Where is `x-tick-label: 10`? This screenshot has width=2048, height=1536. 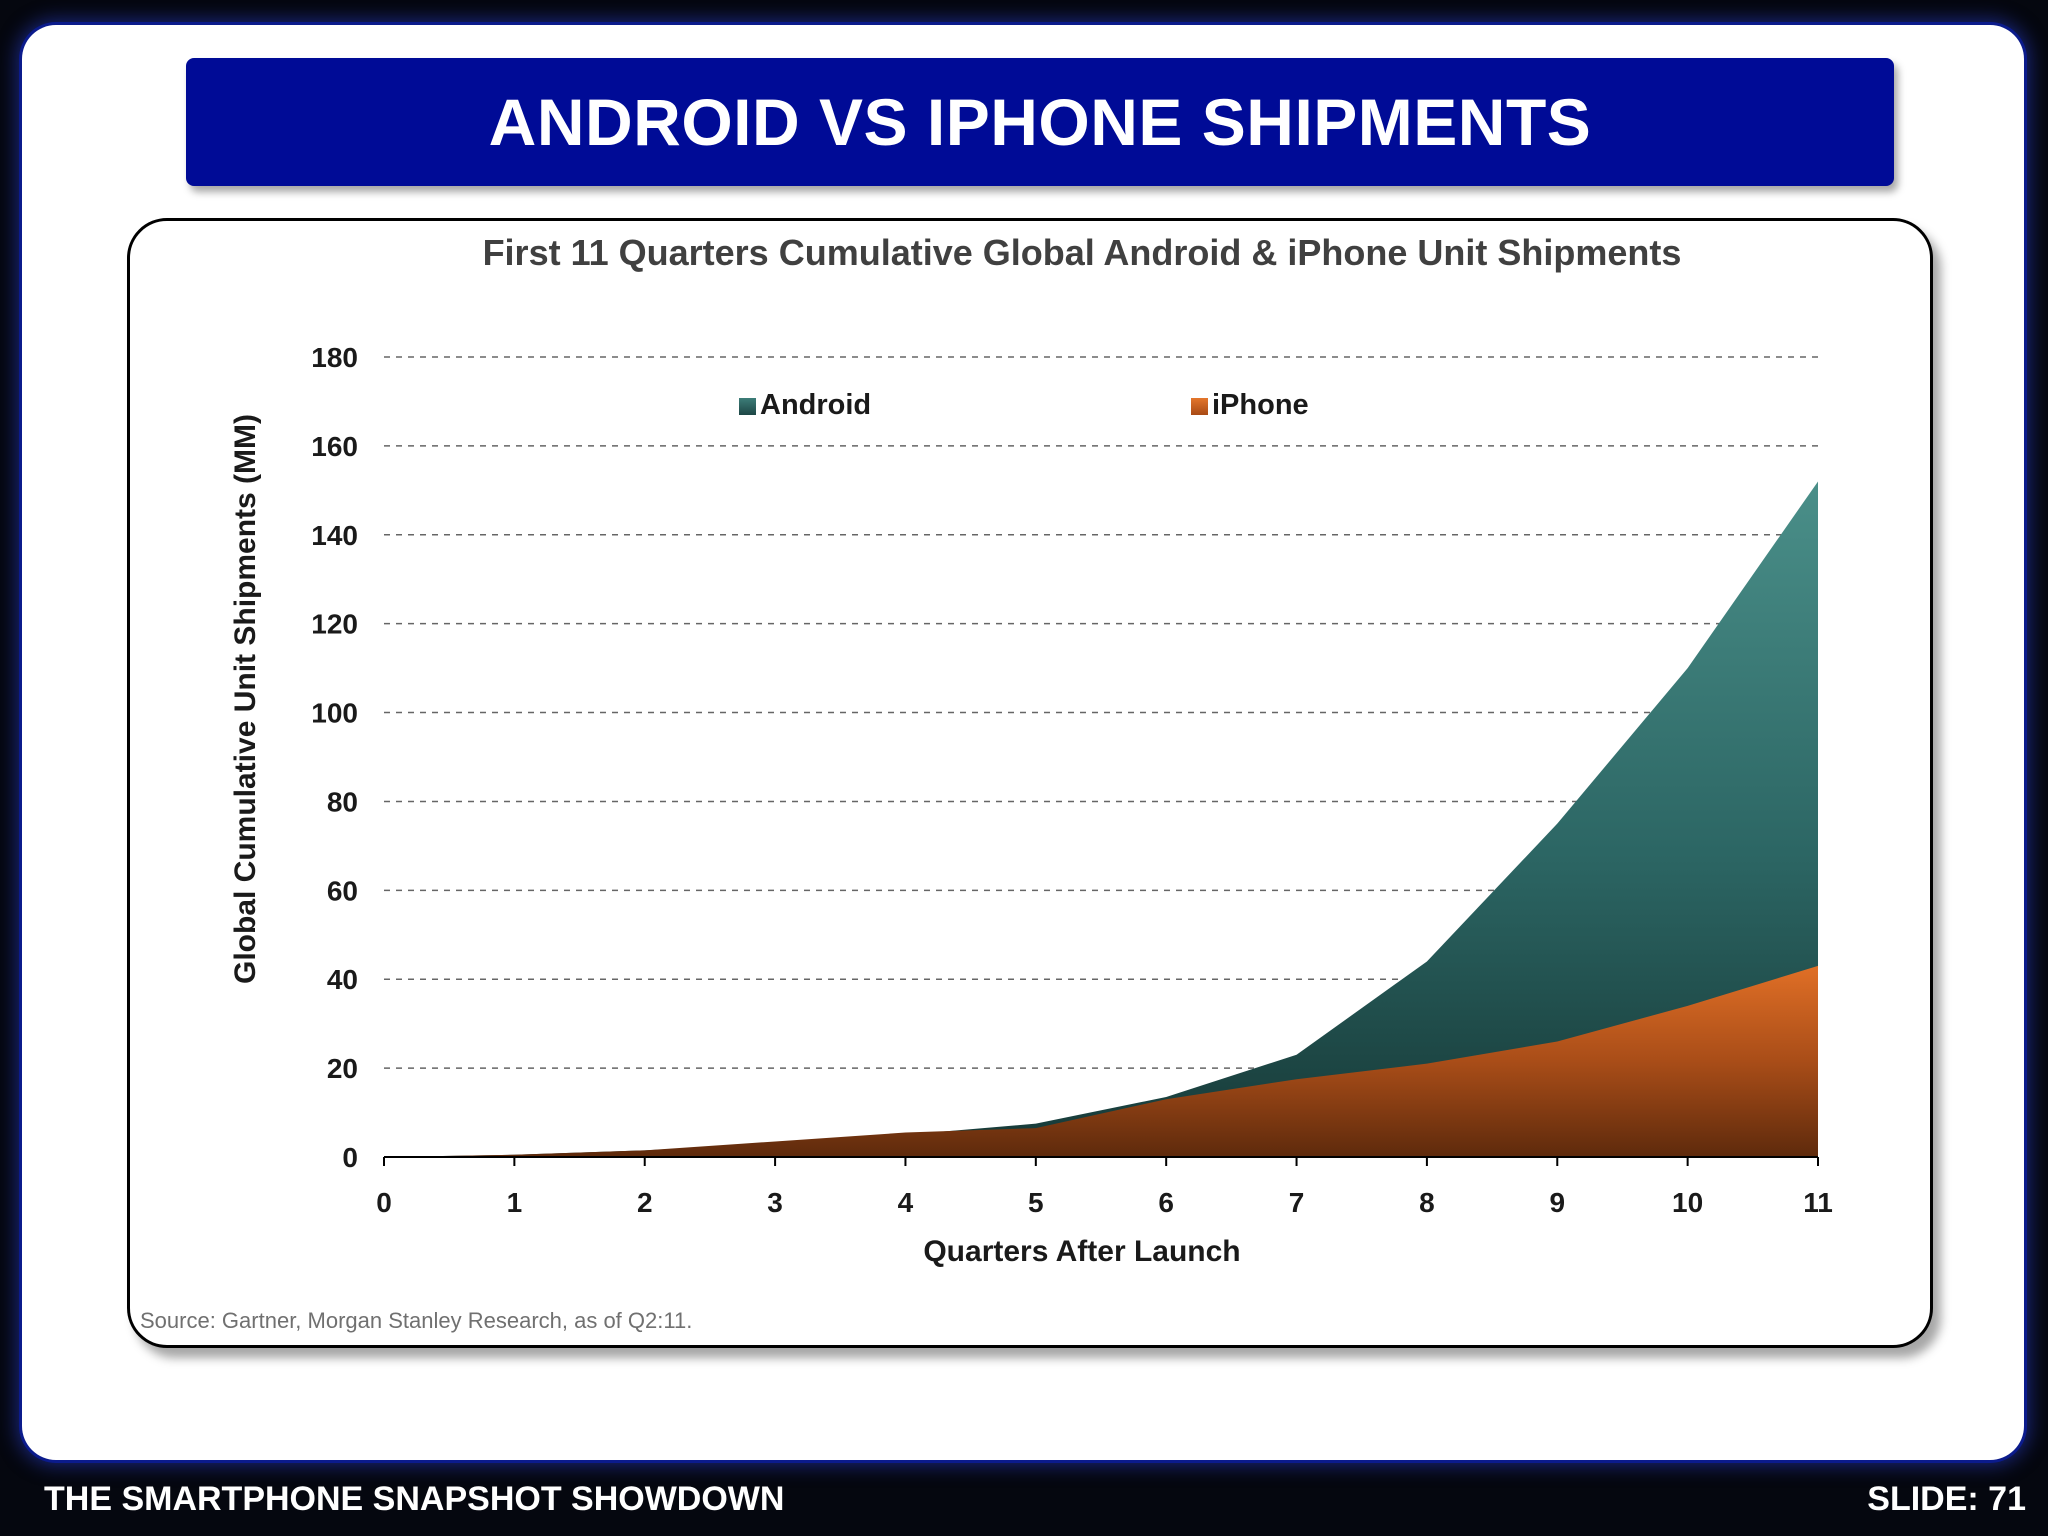
x-tick-label: 10 is located at coordinates (1687, 1202).